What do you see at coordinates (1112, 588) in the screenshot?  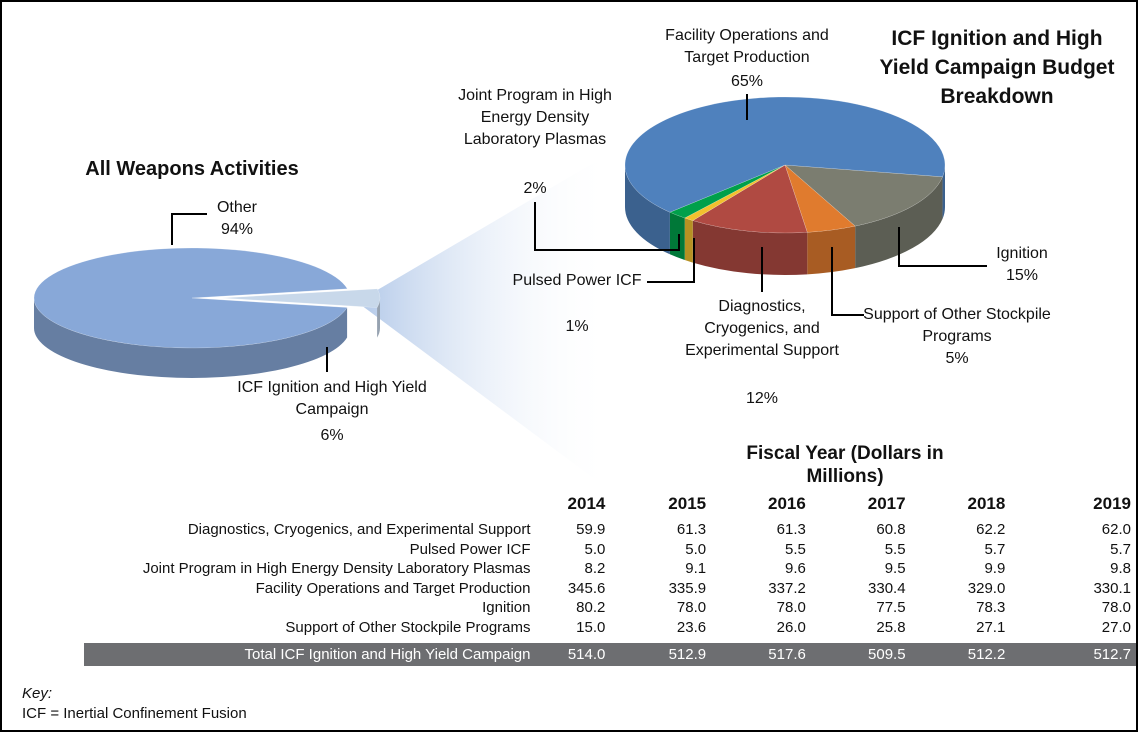 I see `table-cell: 330.1` at bounding box center [1112, 588].